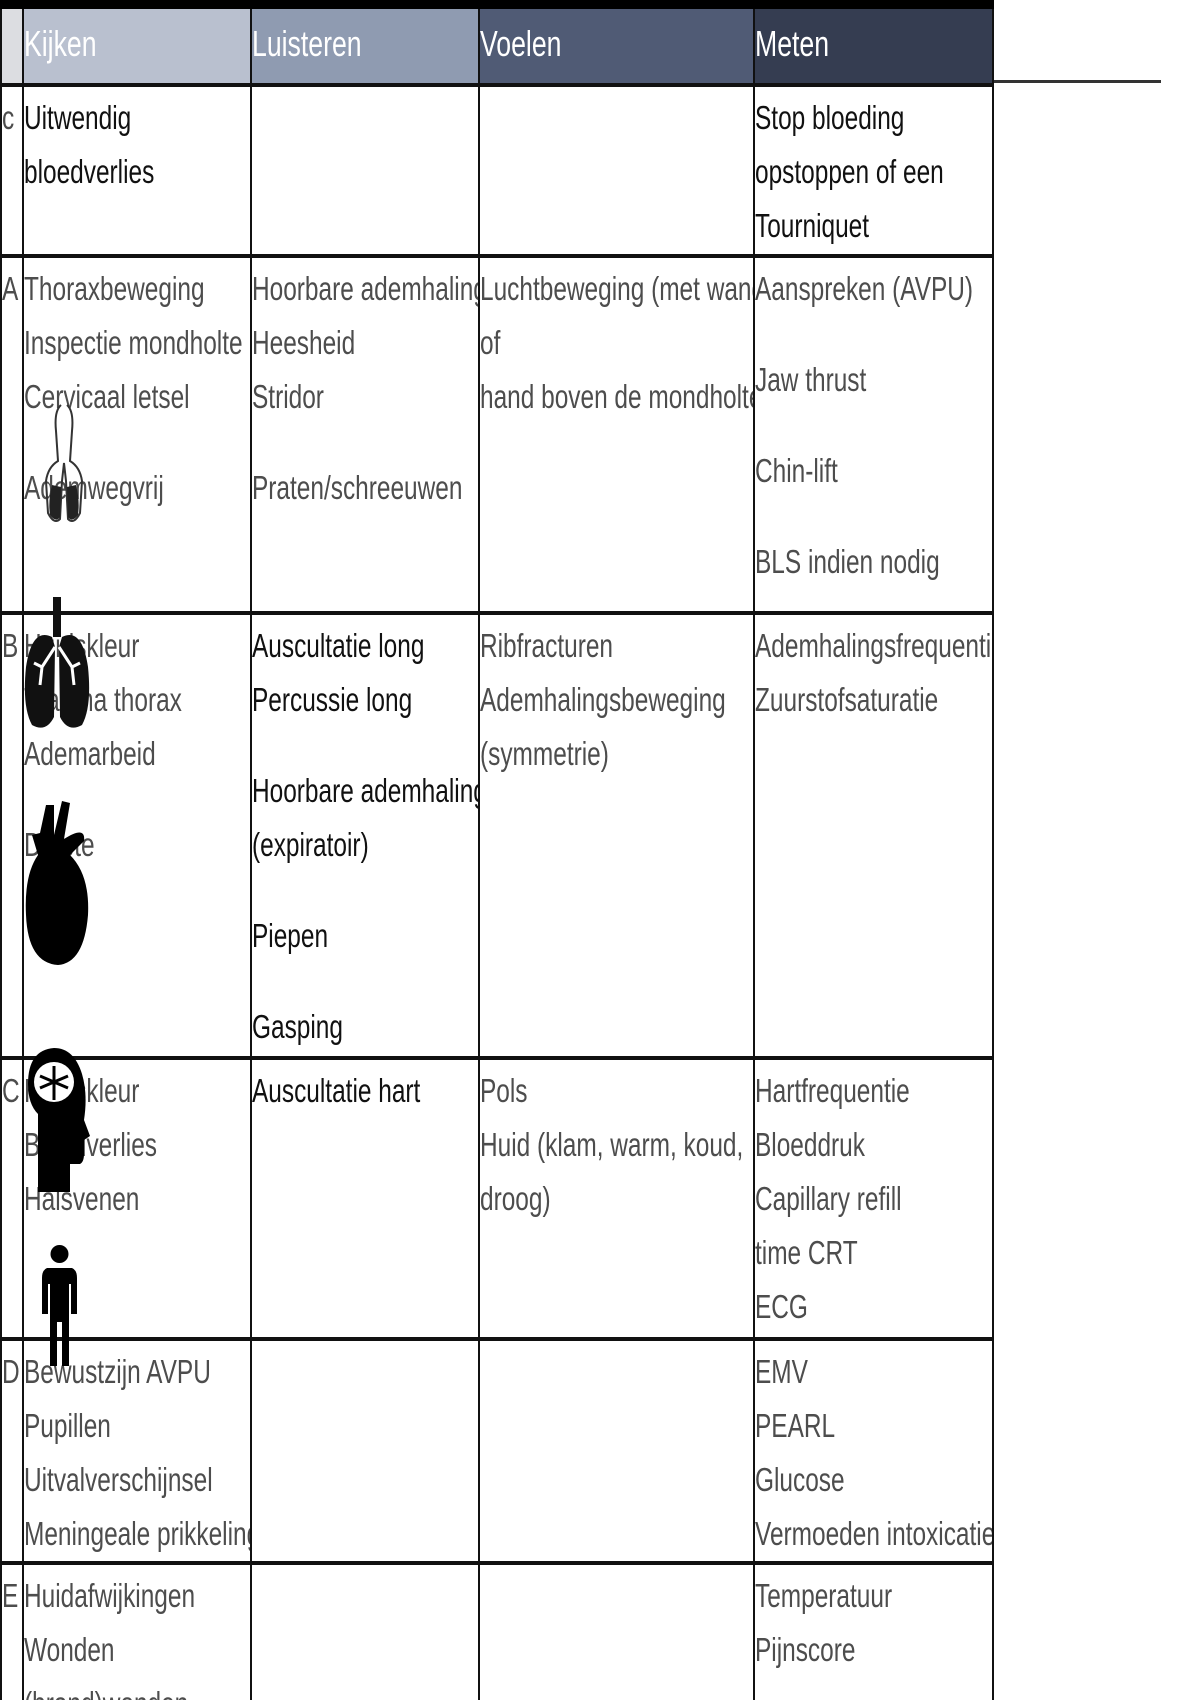 This screenshot has width=1200, height=1700. Describe the element at coordinates (57, 662) in the screenshot. I see `lungs-virus-icon` at that location.